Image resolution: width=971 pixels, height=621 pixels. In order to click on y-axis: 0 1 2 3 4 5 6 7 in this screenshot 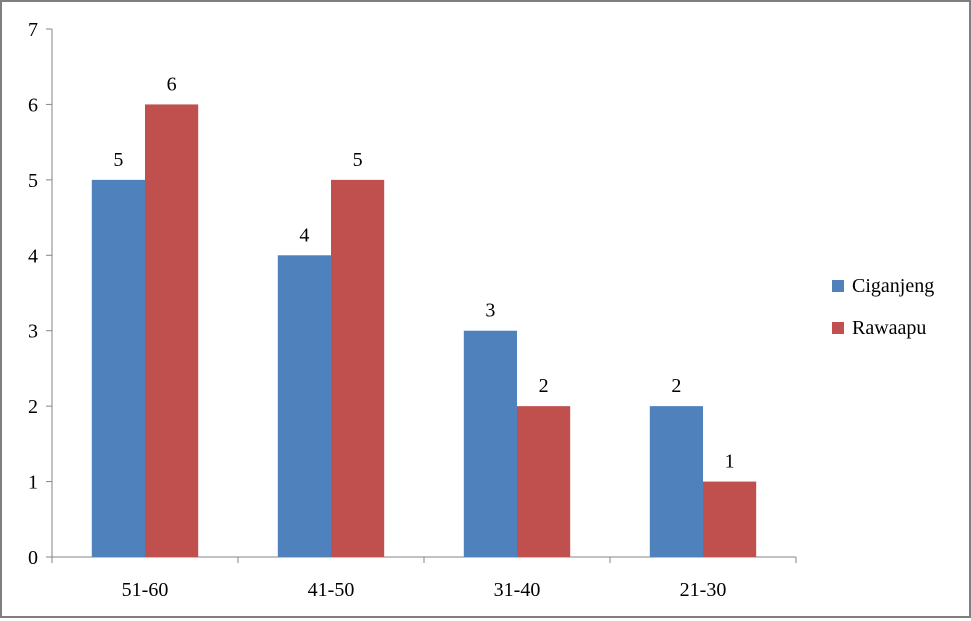, I will do `click(40, 294)`.